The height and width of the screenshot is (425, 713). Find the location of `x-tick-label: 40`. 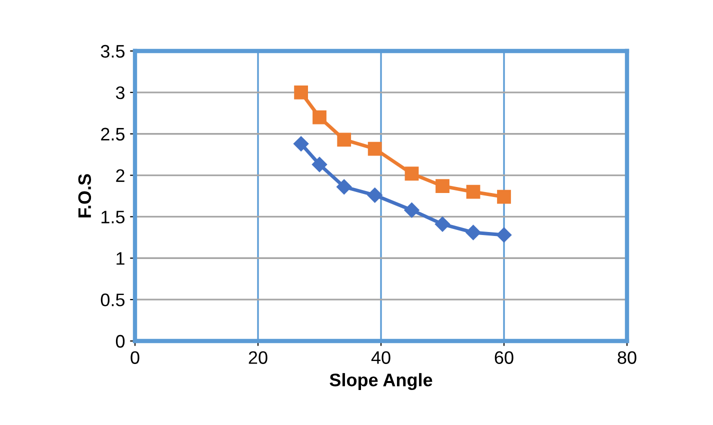

x-tick-label: 40 is located at coordinates (380, 357).